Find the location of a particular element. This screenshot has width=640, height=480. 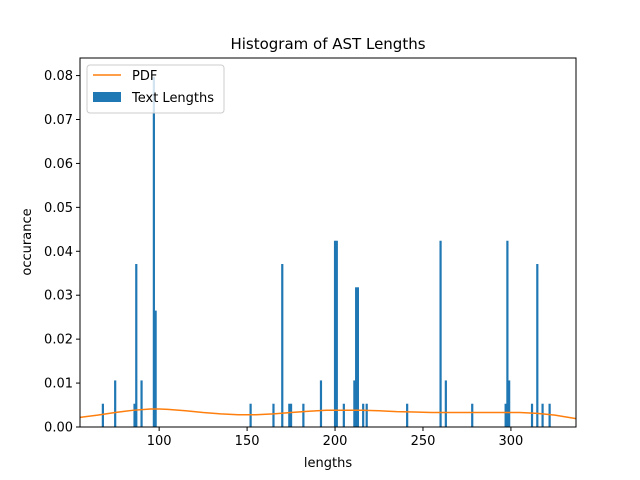

x-tick-label: 300 is located at coordinates (511, 441).